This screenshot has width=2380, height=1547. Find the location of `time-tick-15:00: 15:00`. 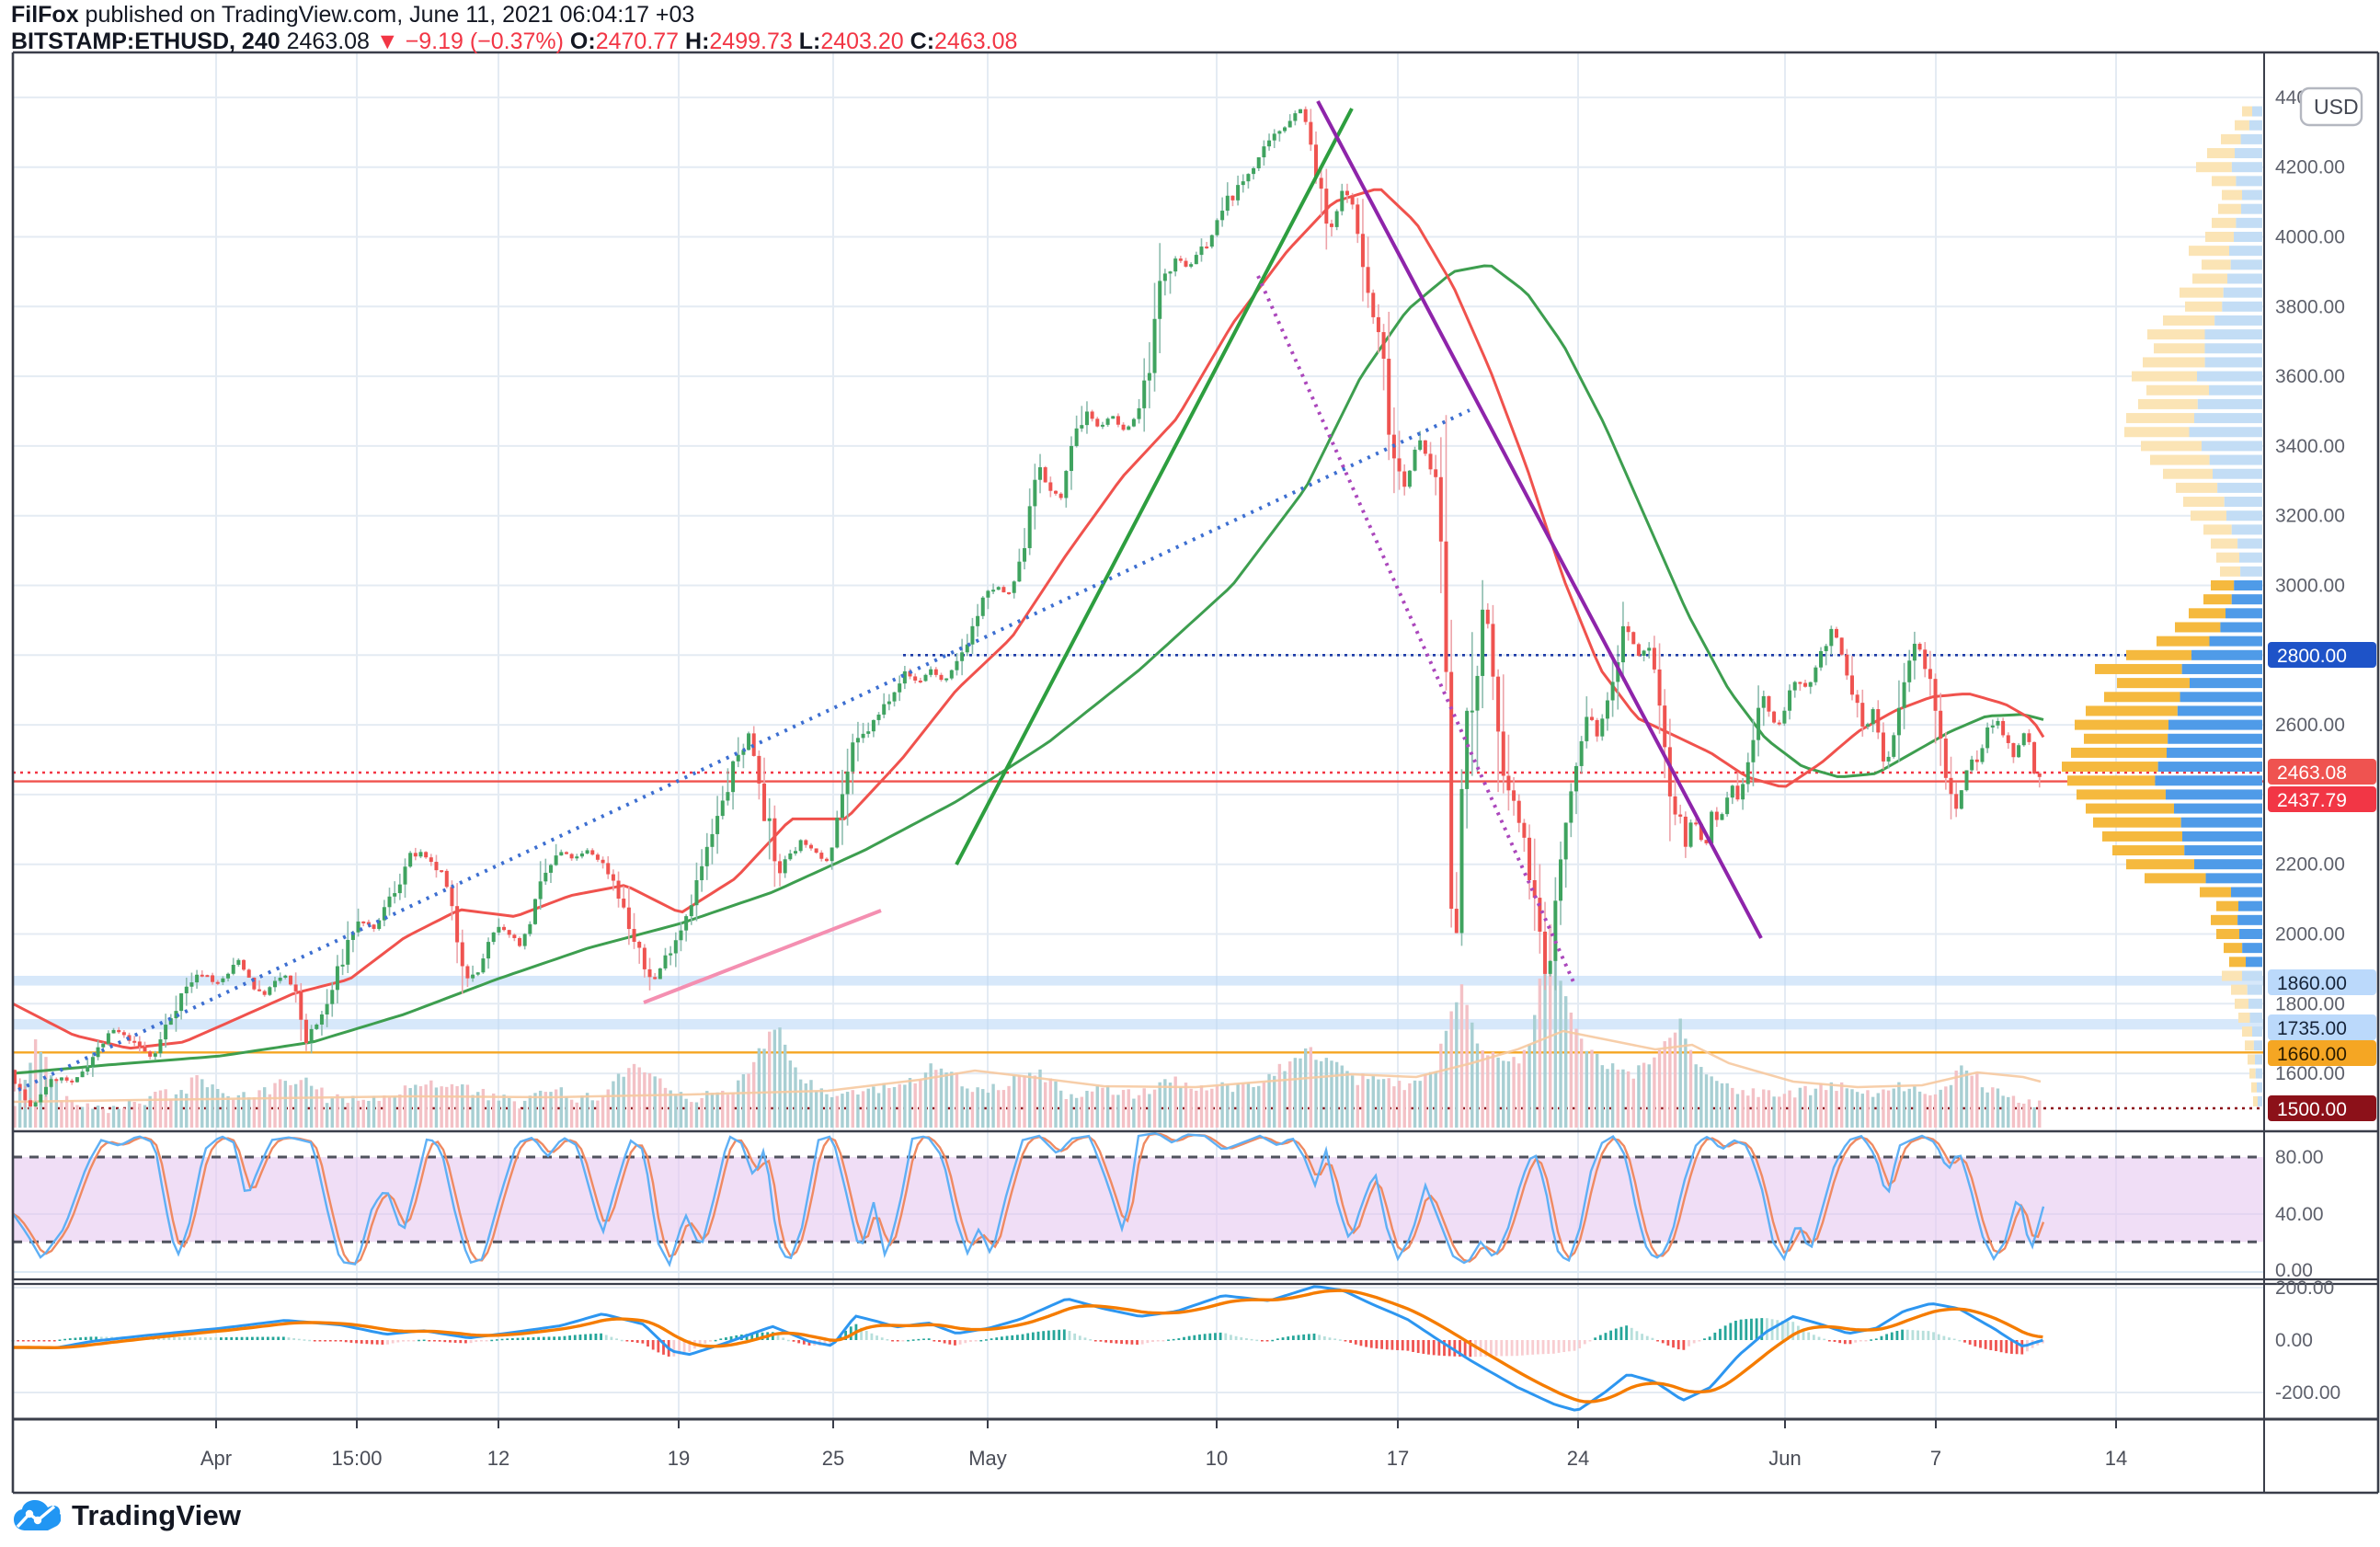

time-tick-15:00: 15:00 is located at coordinates (356, 1458).